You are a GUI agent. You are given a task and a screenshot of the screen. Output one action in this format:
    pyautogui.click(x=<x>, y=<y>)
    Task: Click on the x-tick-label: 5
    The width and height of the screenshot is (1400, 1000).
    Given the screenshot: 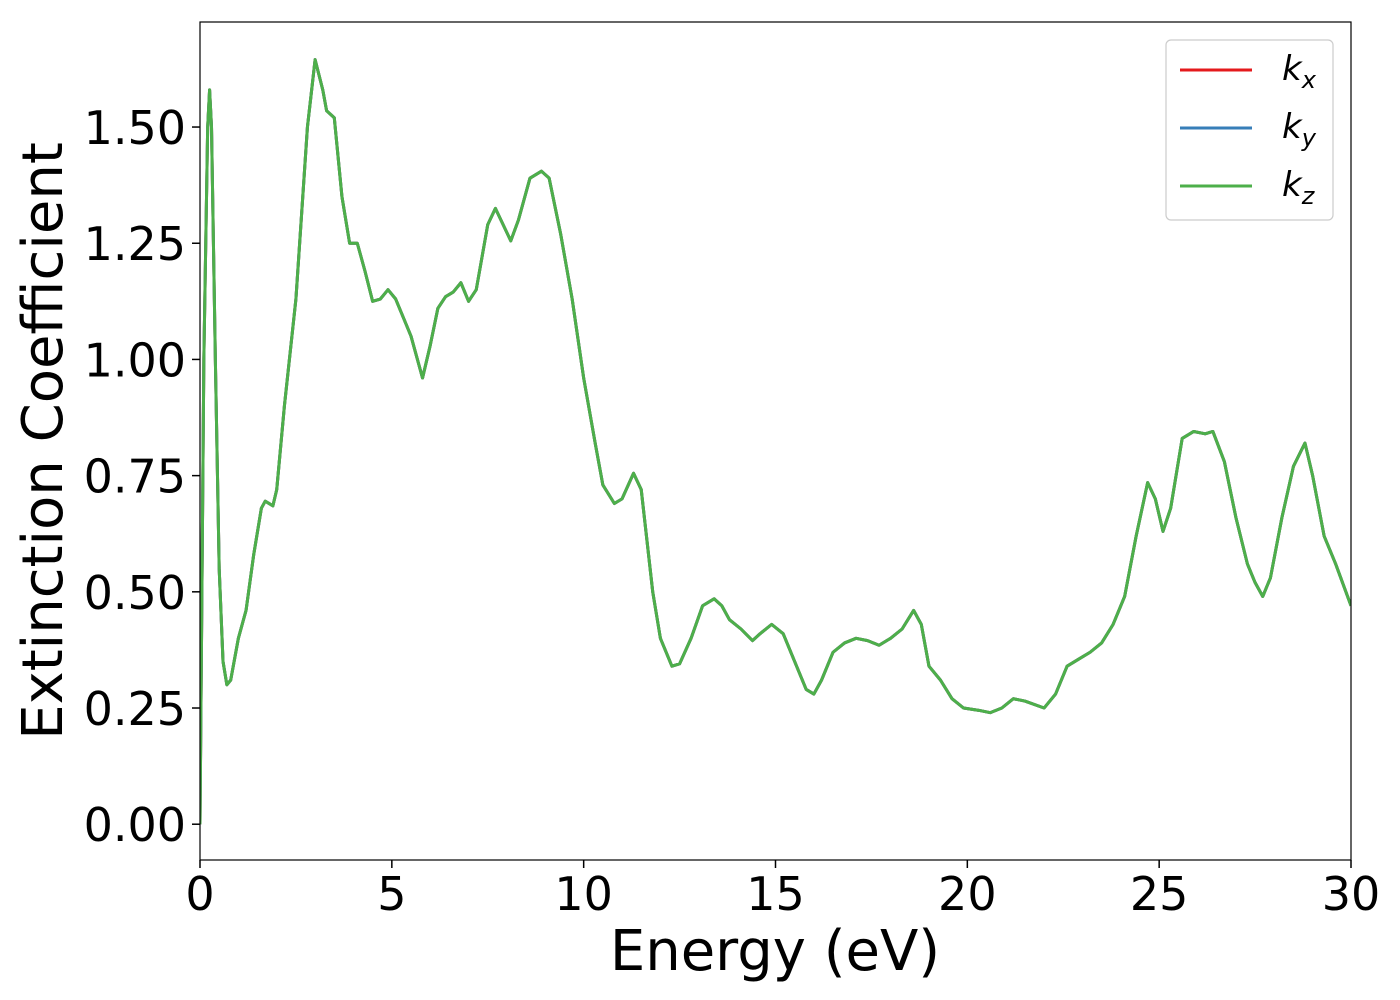 What is the action you would take?
    pyautogui.click(x=391, y=894)
    